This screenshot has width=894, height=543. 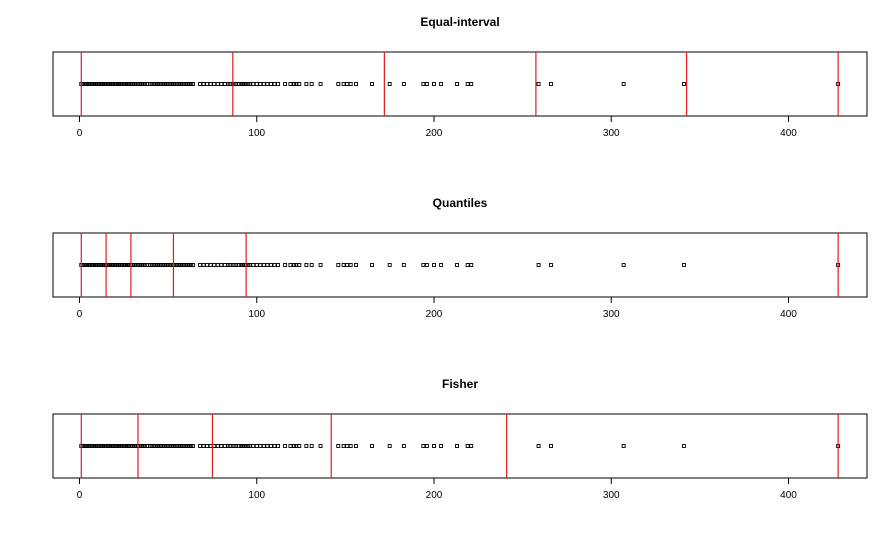 What do you see at coordinates (460, 384) in the screenshot?
I see `panel-title: Fisher` at bounding box center [460, 384].